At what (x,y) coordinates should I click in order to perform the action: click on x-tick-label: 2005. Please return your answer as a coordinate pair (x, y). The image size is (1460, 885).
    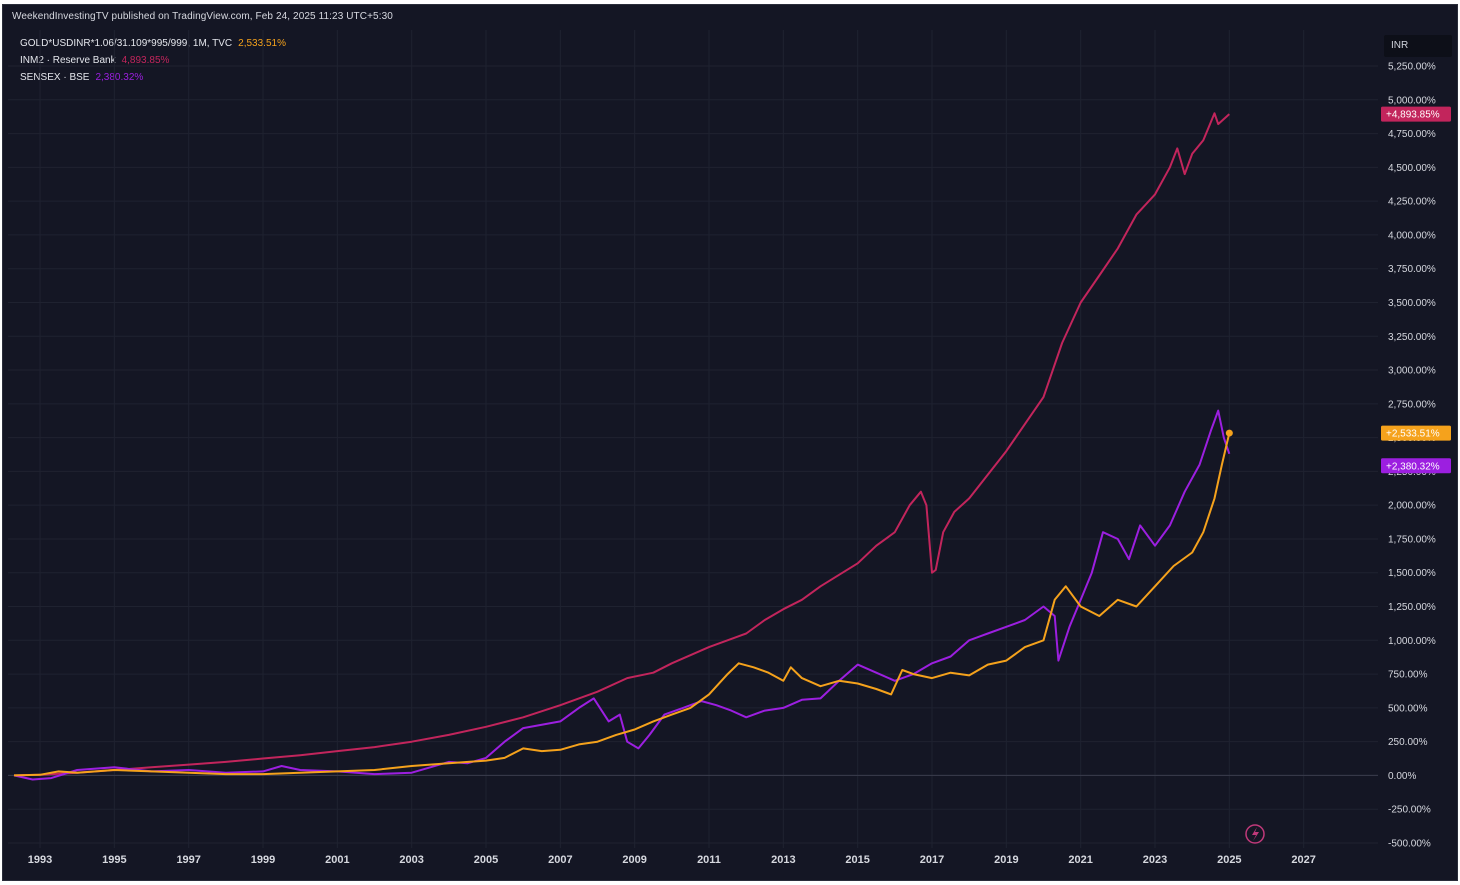
    Looking at the image, I should click on (486, 860).